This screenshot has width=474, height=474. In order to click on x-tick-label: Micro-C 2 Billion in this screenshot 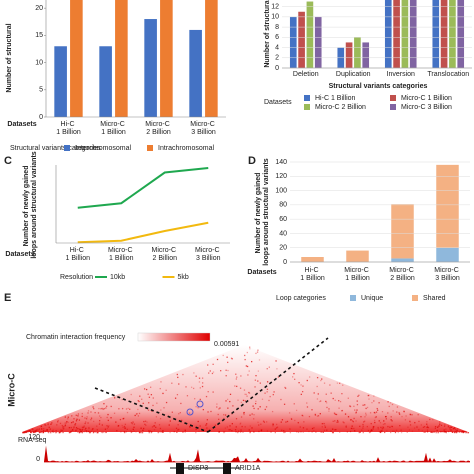, I will do `click(165, 254)`.